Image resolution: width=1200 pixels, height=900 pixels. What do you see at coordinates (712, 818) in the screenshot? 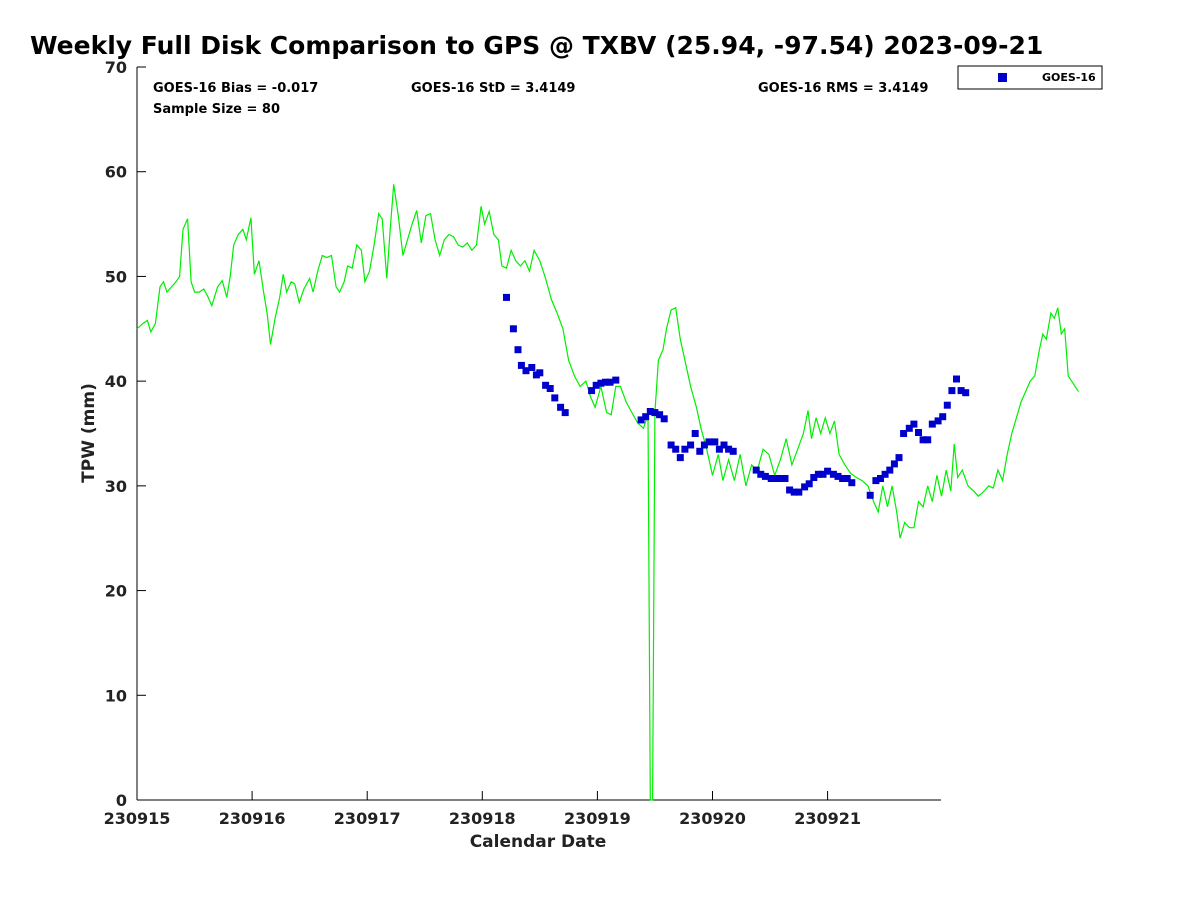
I see `x-tick-label: 230920` at bounding box center [712, 818].